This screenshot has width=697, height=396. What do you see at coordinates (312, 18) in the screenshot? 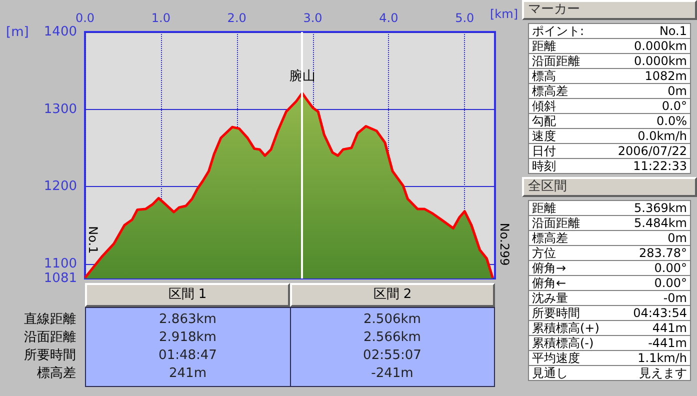
I see `x-tick-label: 3.0` at bounding box center [312, 18].